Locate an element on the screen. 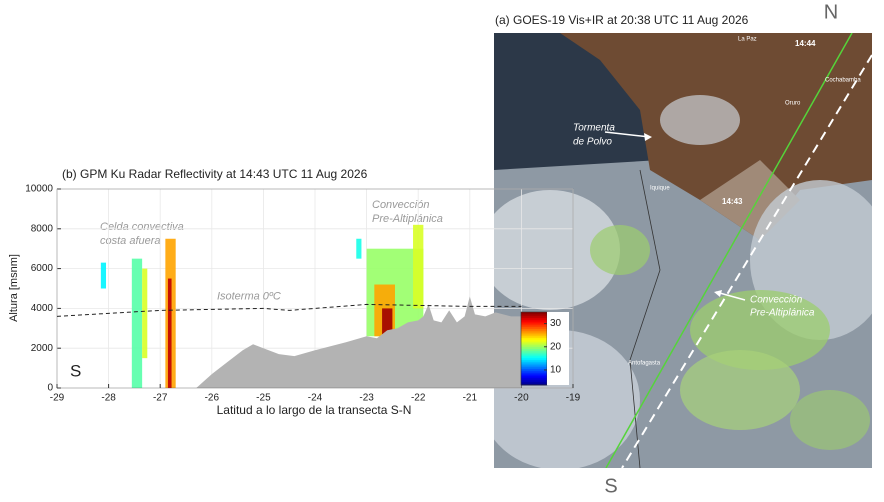 The image size is (884, 502). y-tick-label: 6000 is located at coordinates (42, 268).